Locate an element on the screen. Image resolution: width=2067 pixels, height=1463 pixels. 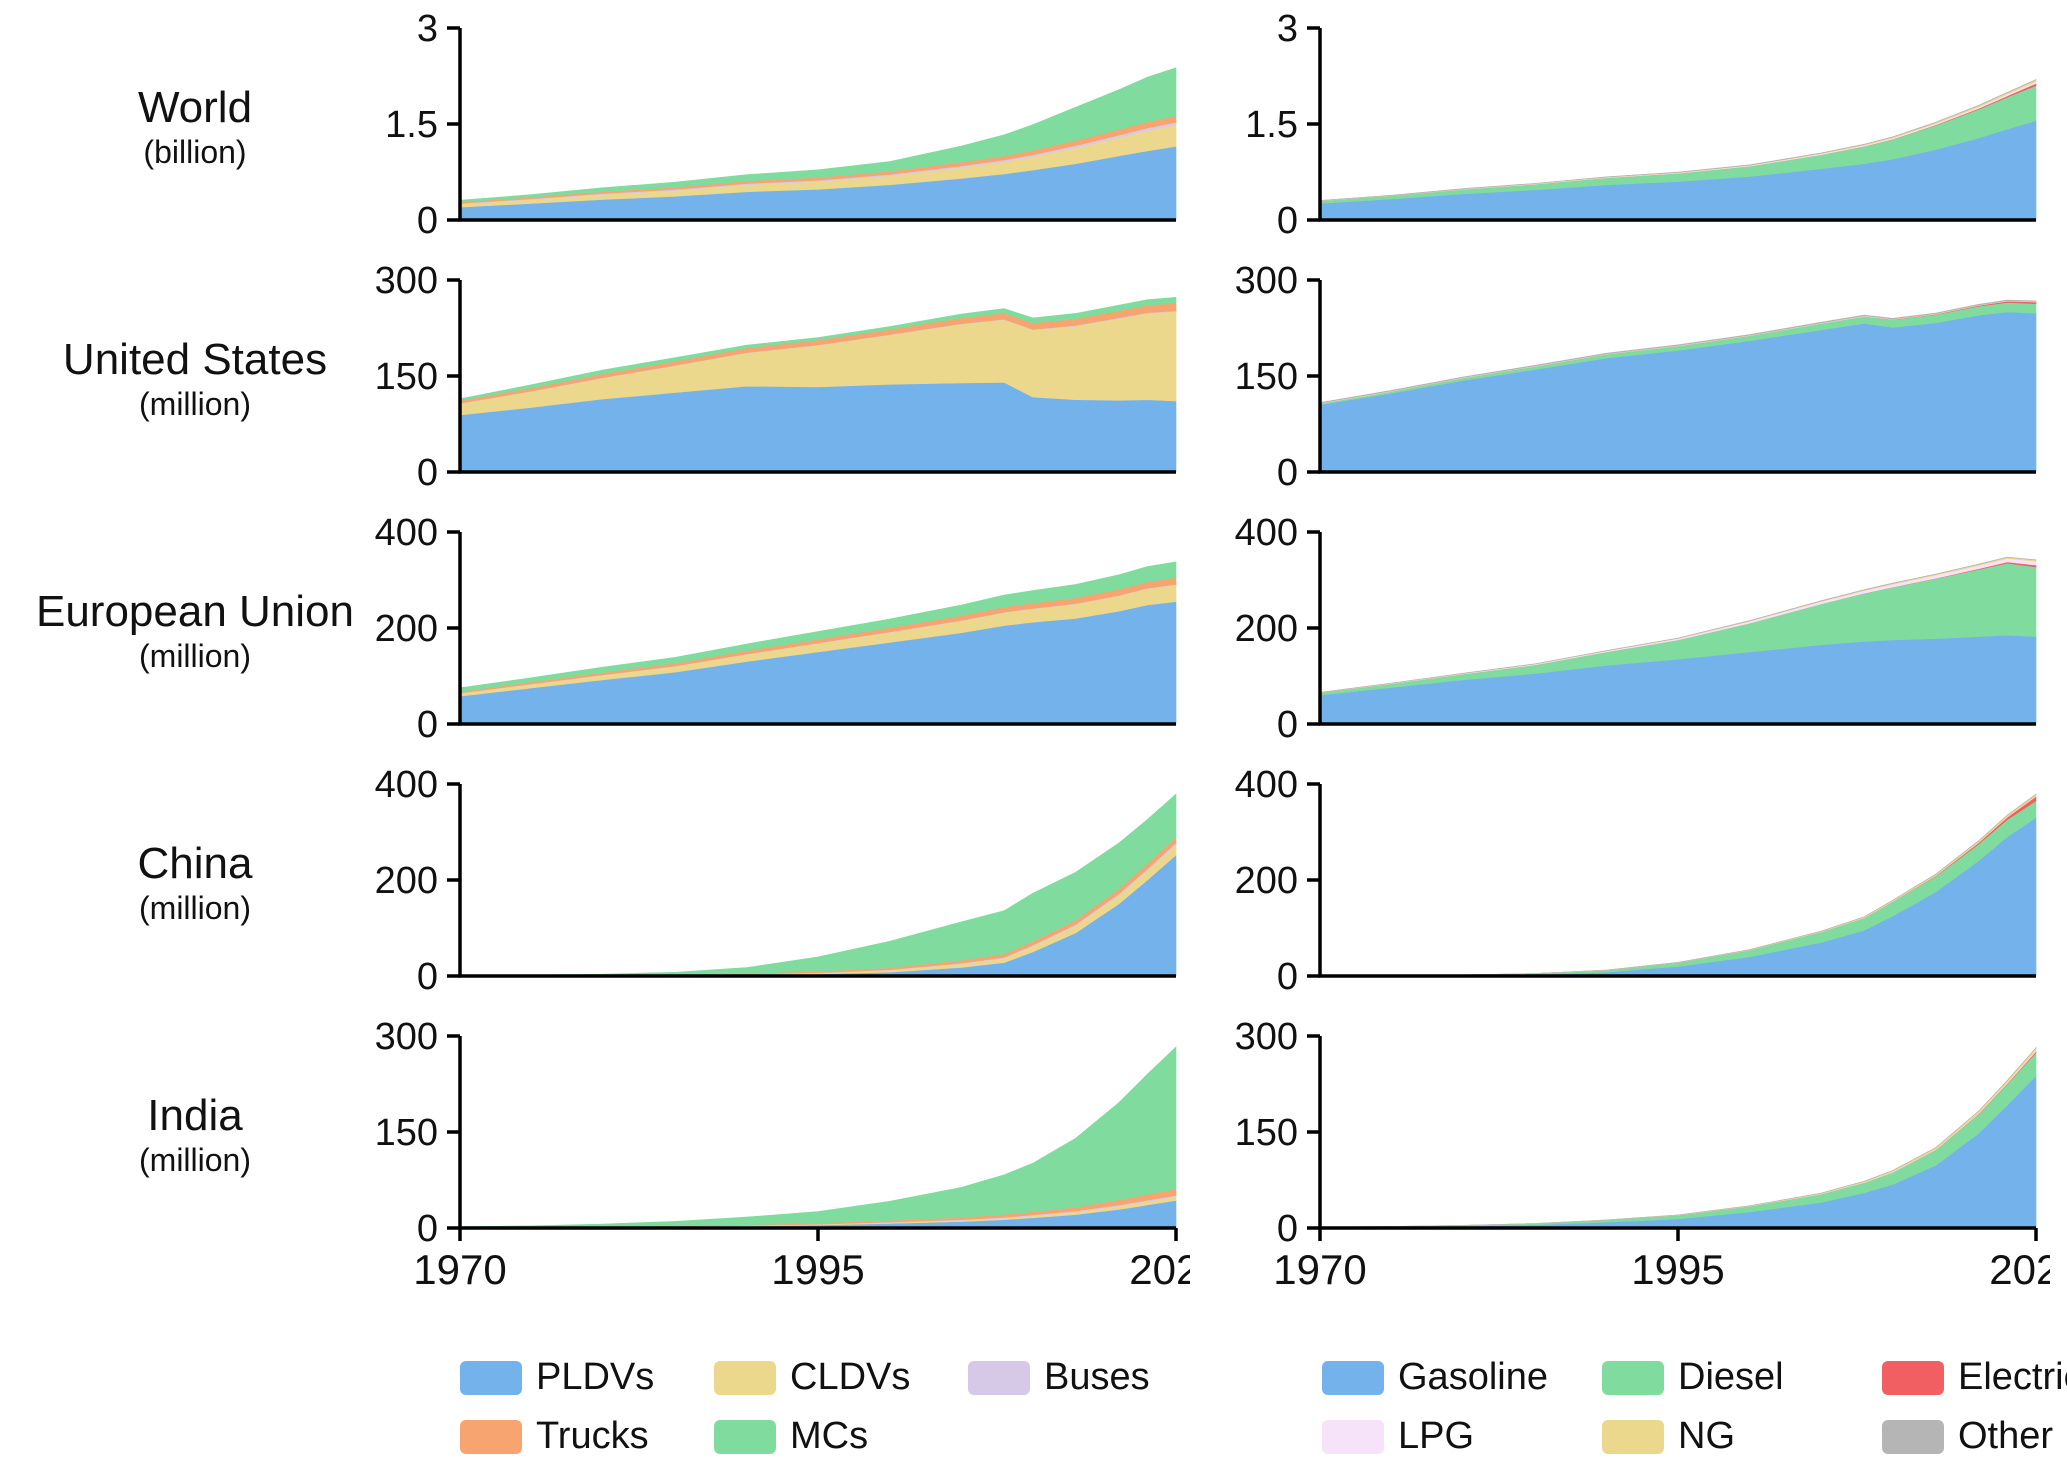
chart-world-by-fuel: 01.53 is located at coordinates (1641, 127).